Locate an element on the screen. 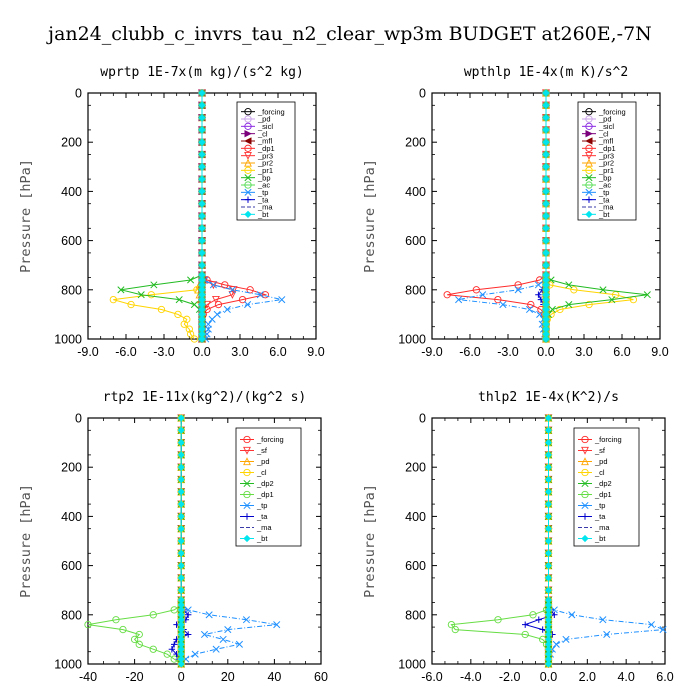  legend-entry: _ma is located at coordinates (598, 207).